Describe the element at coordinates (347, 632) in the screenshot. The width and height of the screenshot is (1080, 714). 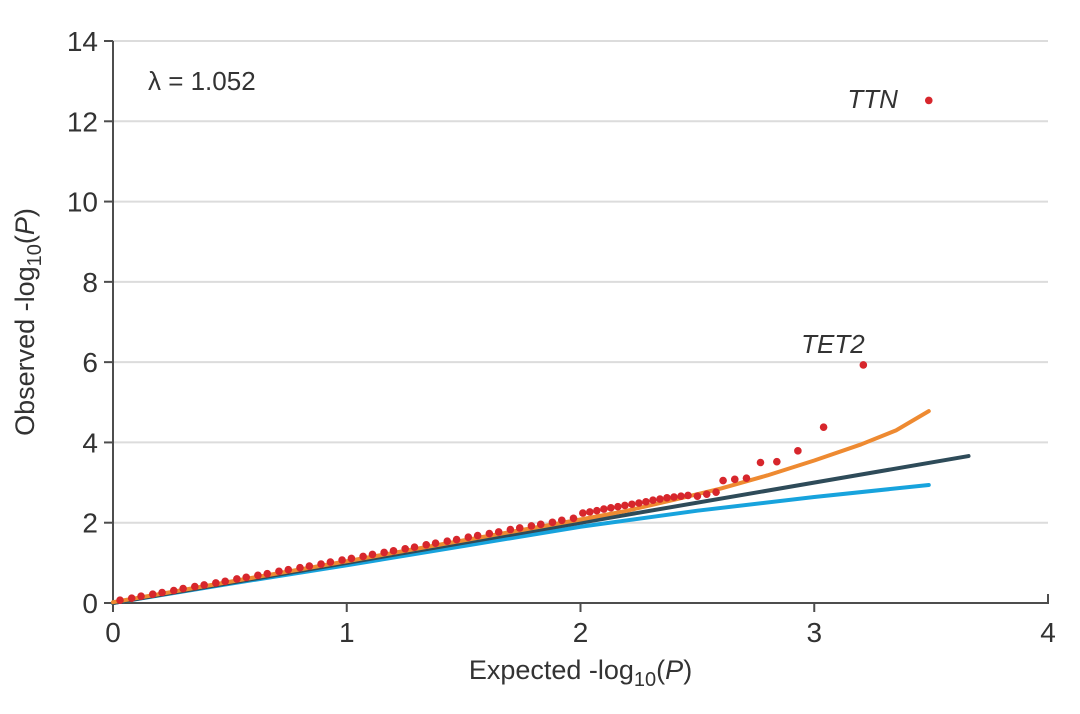
I see `x-tick-label-1: 1` at that location.